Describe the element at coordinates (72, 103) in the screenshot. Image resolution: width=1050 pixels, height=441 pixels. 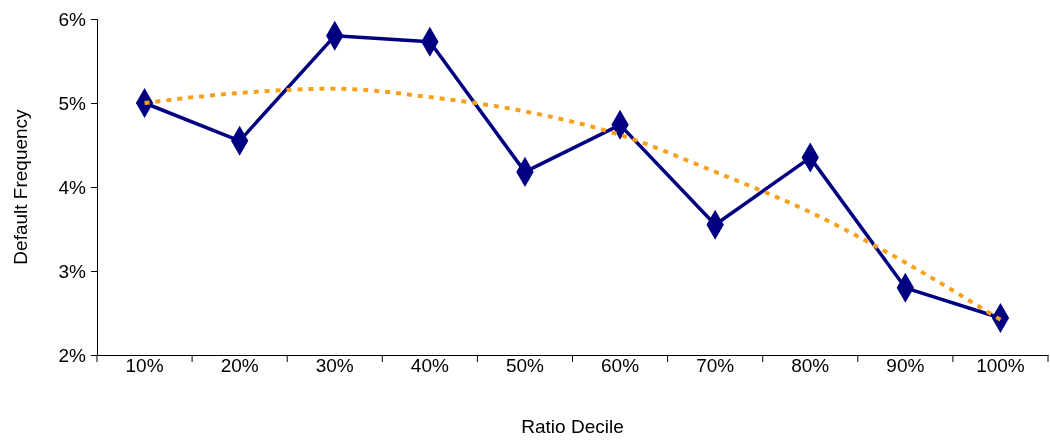
I see `y-tick-label: 5%` at that location.